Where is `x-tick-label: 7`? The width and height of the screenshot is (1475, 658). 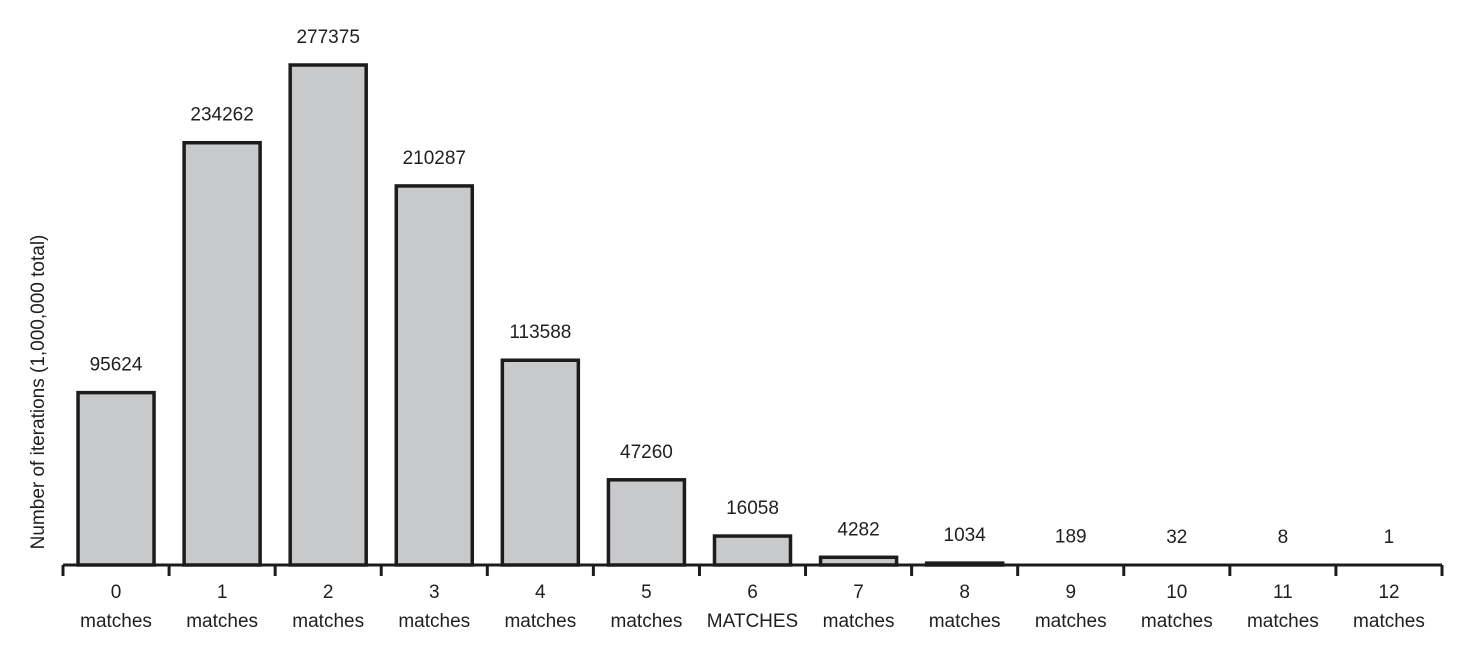 x-tick-label: 7 is located at coordinates (858, 592).